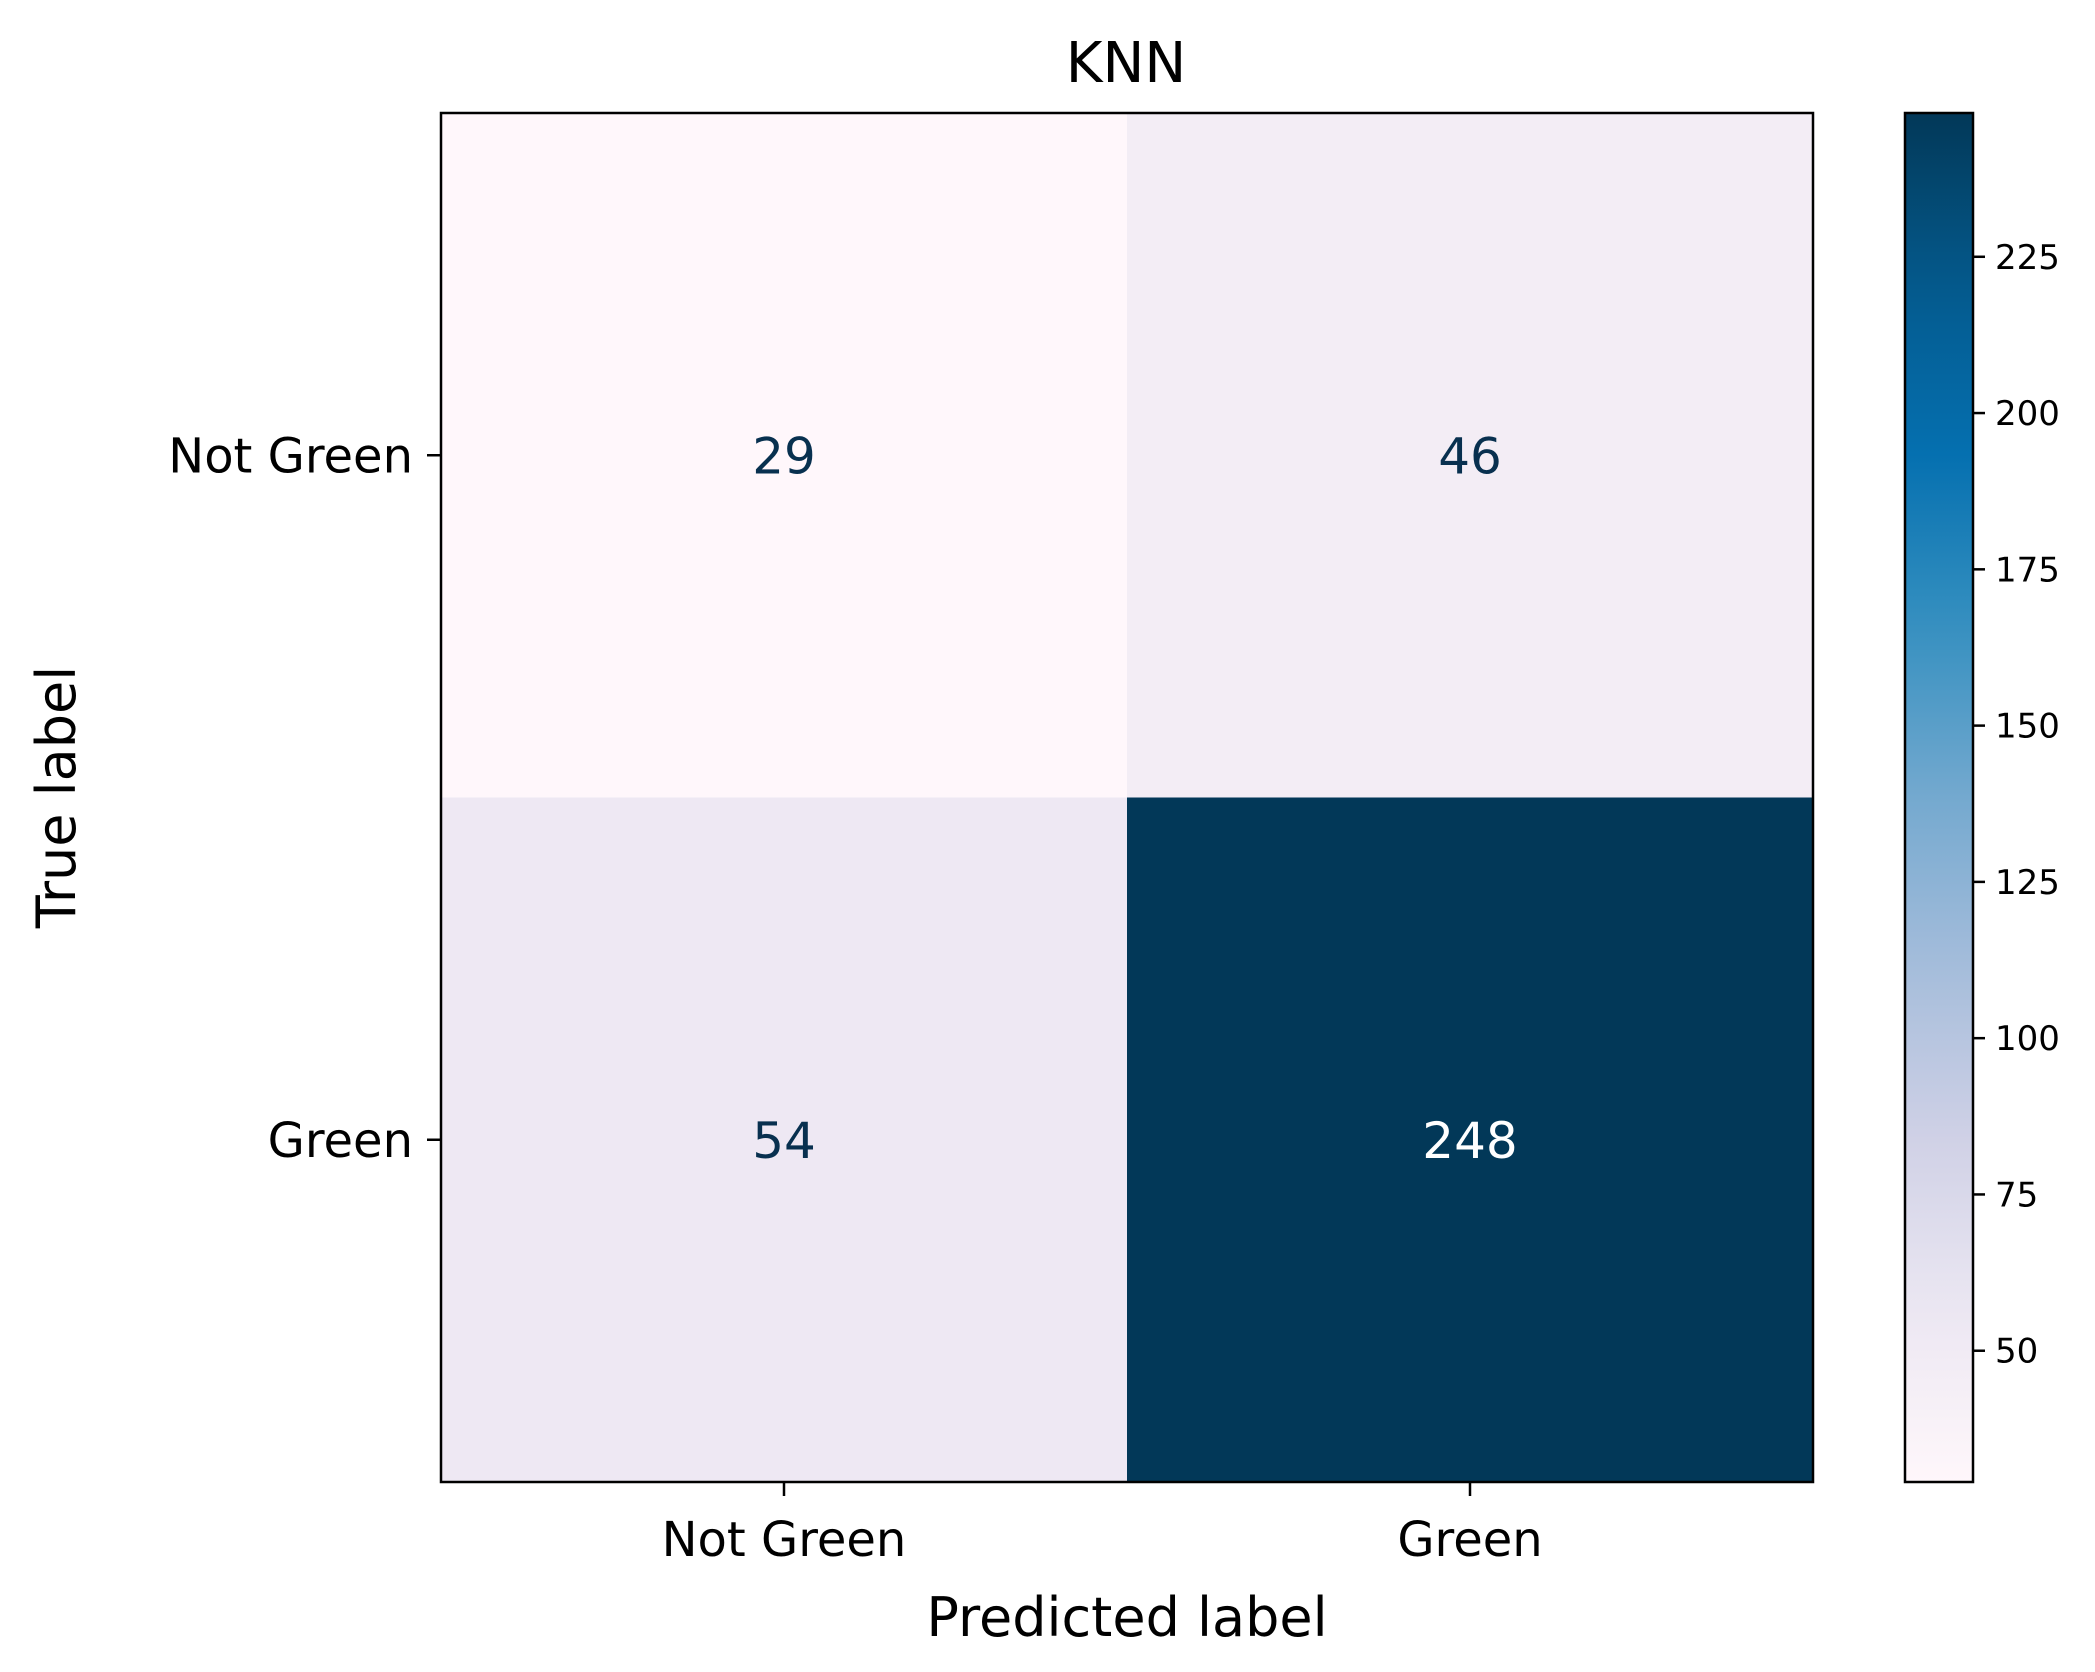 Image resolution: width=2095 pixels, height=1672 pixels. Describe the element at coordinates (784, 1540) in the screenshot. I see `x-tick-label: Not Green` at that location.